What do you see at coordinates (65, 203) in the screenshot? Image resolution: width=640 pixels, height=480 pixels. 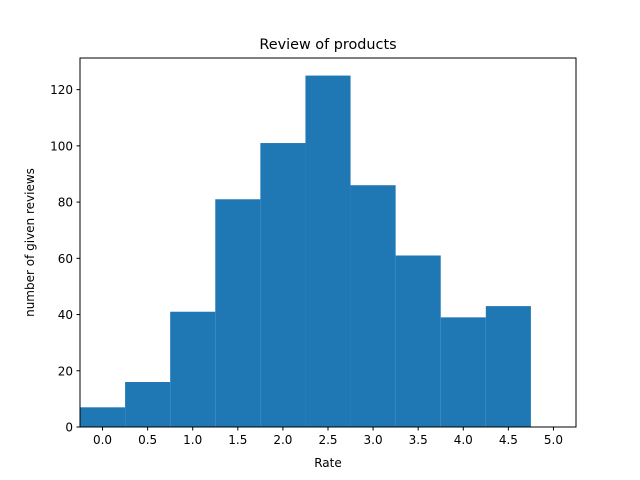 I see `y-tick-label-4: 80` at bounding box center [65, 203].